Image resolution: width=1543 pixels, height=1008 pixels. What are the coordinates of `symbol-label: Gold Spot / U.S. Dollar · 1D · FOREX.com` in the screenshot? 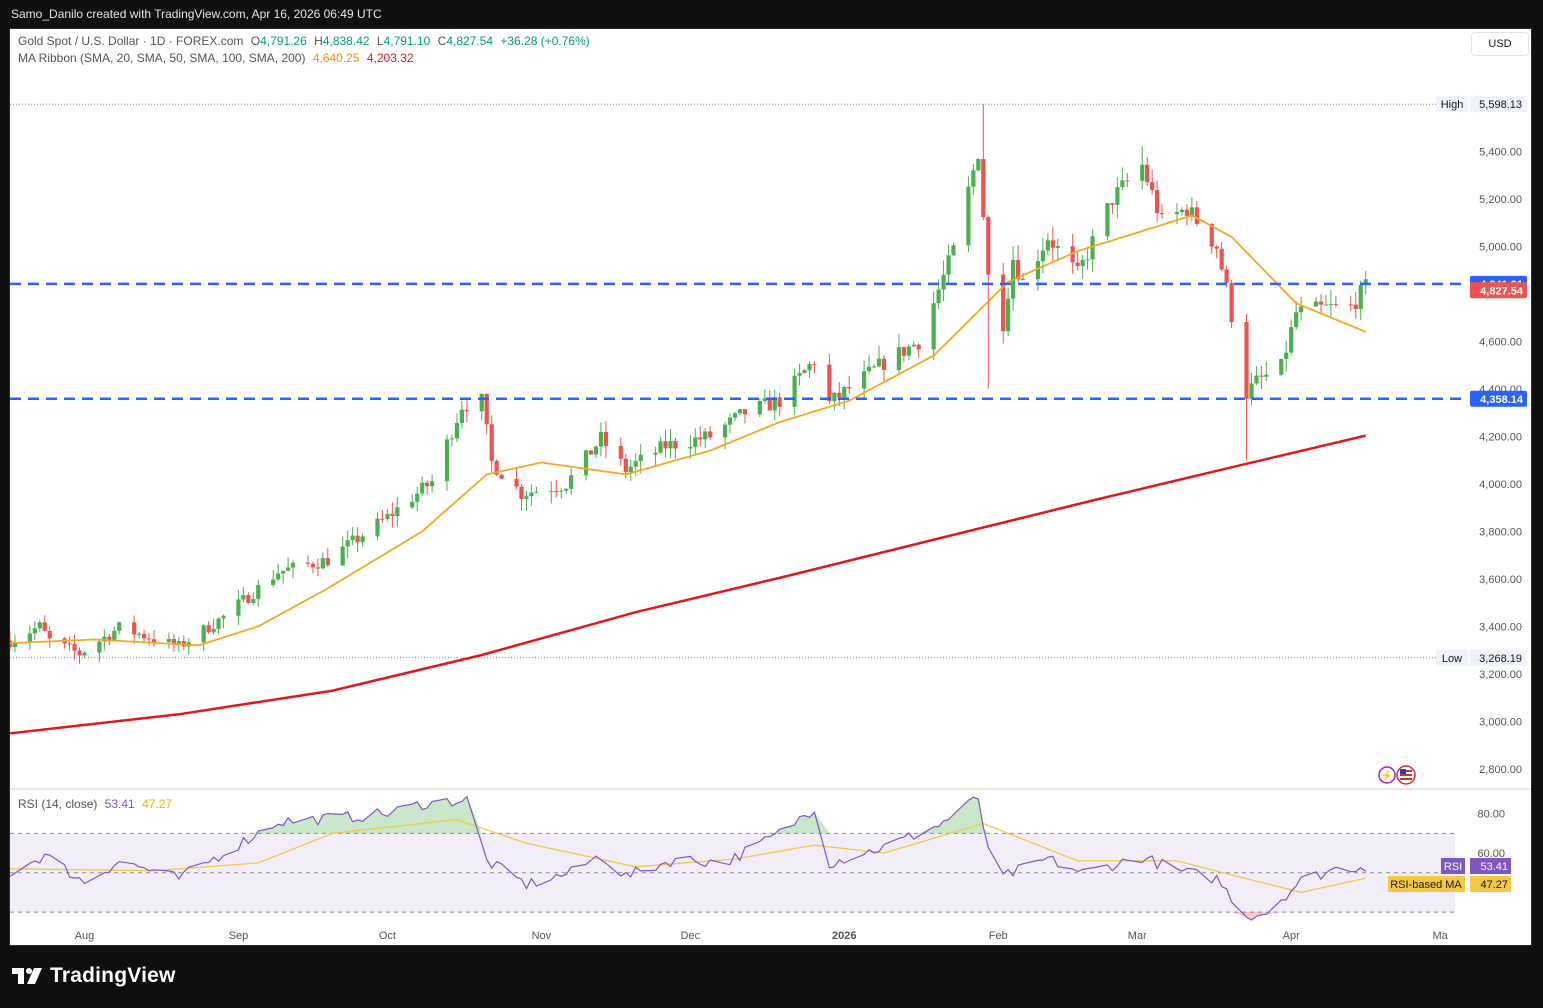 It's located at (131, 41).